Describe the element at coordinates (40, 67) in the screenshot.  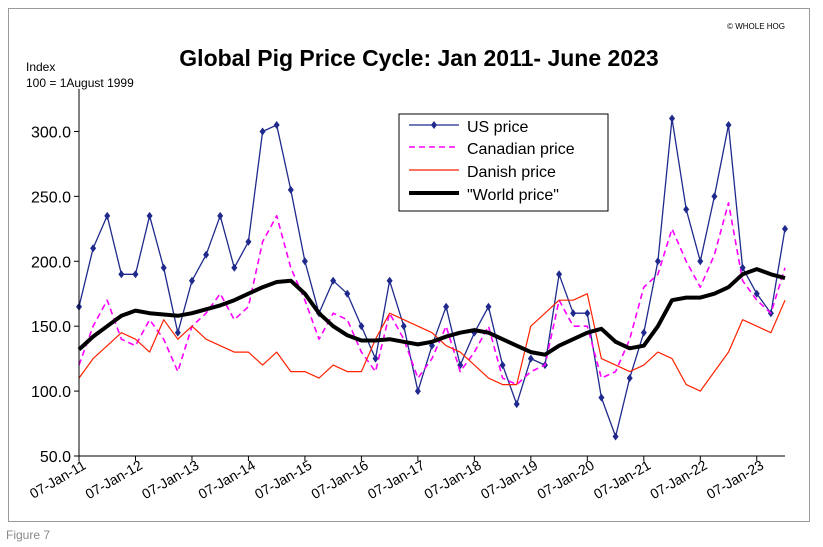
I see `y-axis-label-index: Index` at that location.